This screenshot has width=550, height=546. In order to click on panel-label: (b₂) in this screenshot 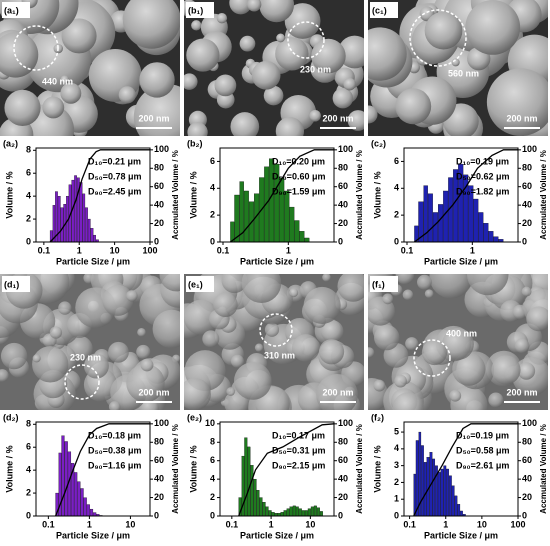, I will do `click(195, 143)`.